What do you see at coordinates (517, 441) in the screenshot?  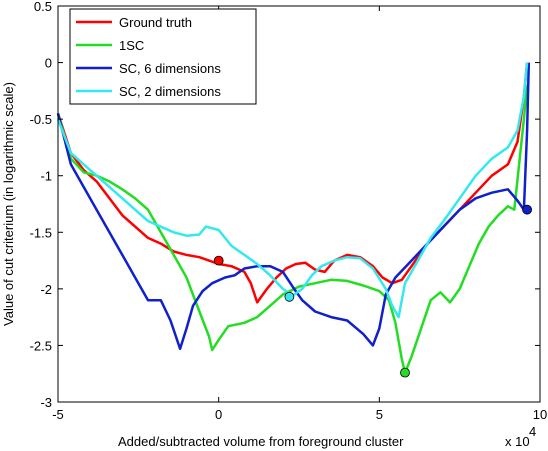 I see `x-axis-multiplier: x 10` at bounding box center [517, 441].